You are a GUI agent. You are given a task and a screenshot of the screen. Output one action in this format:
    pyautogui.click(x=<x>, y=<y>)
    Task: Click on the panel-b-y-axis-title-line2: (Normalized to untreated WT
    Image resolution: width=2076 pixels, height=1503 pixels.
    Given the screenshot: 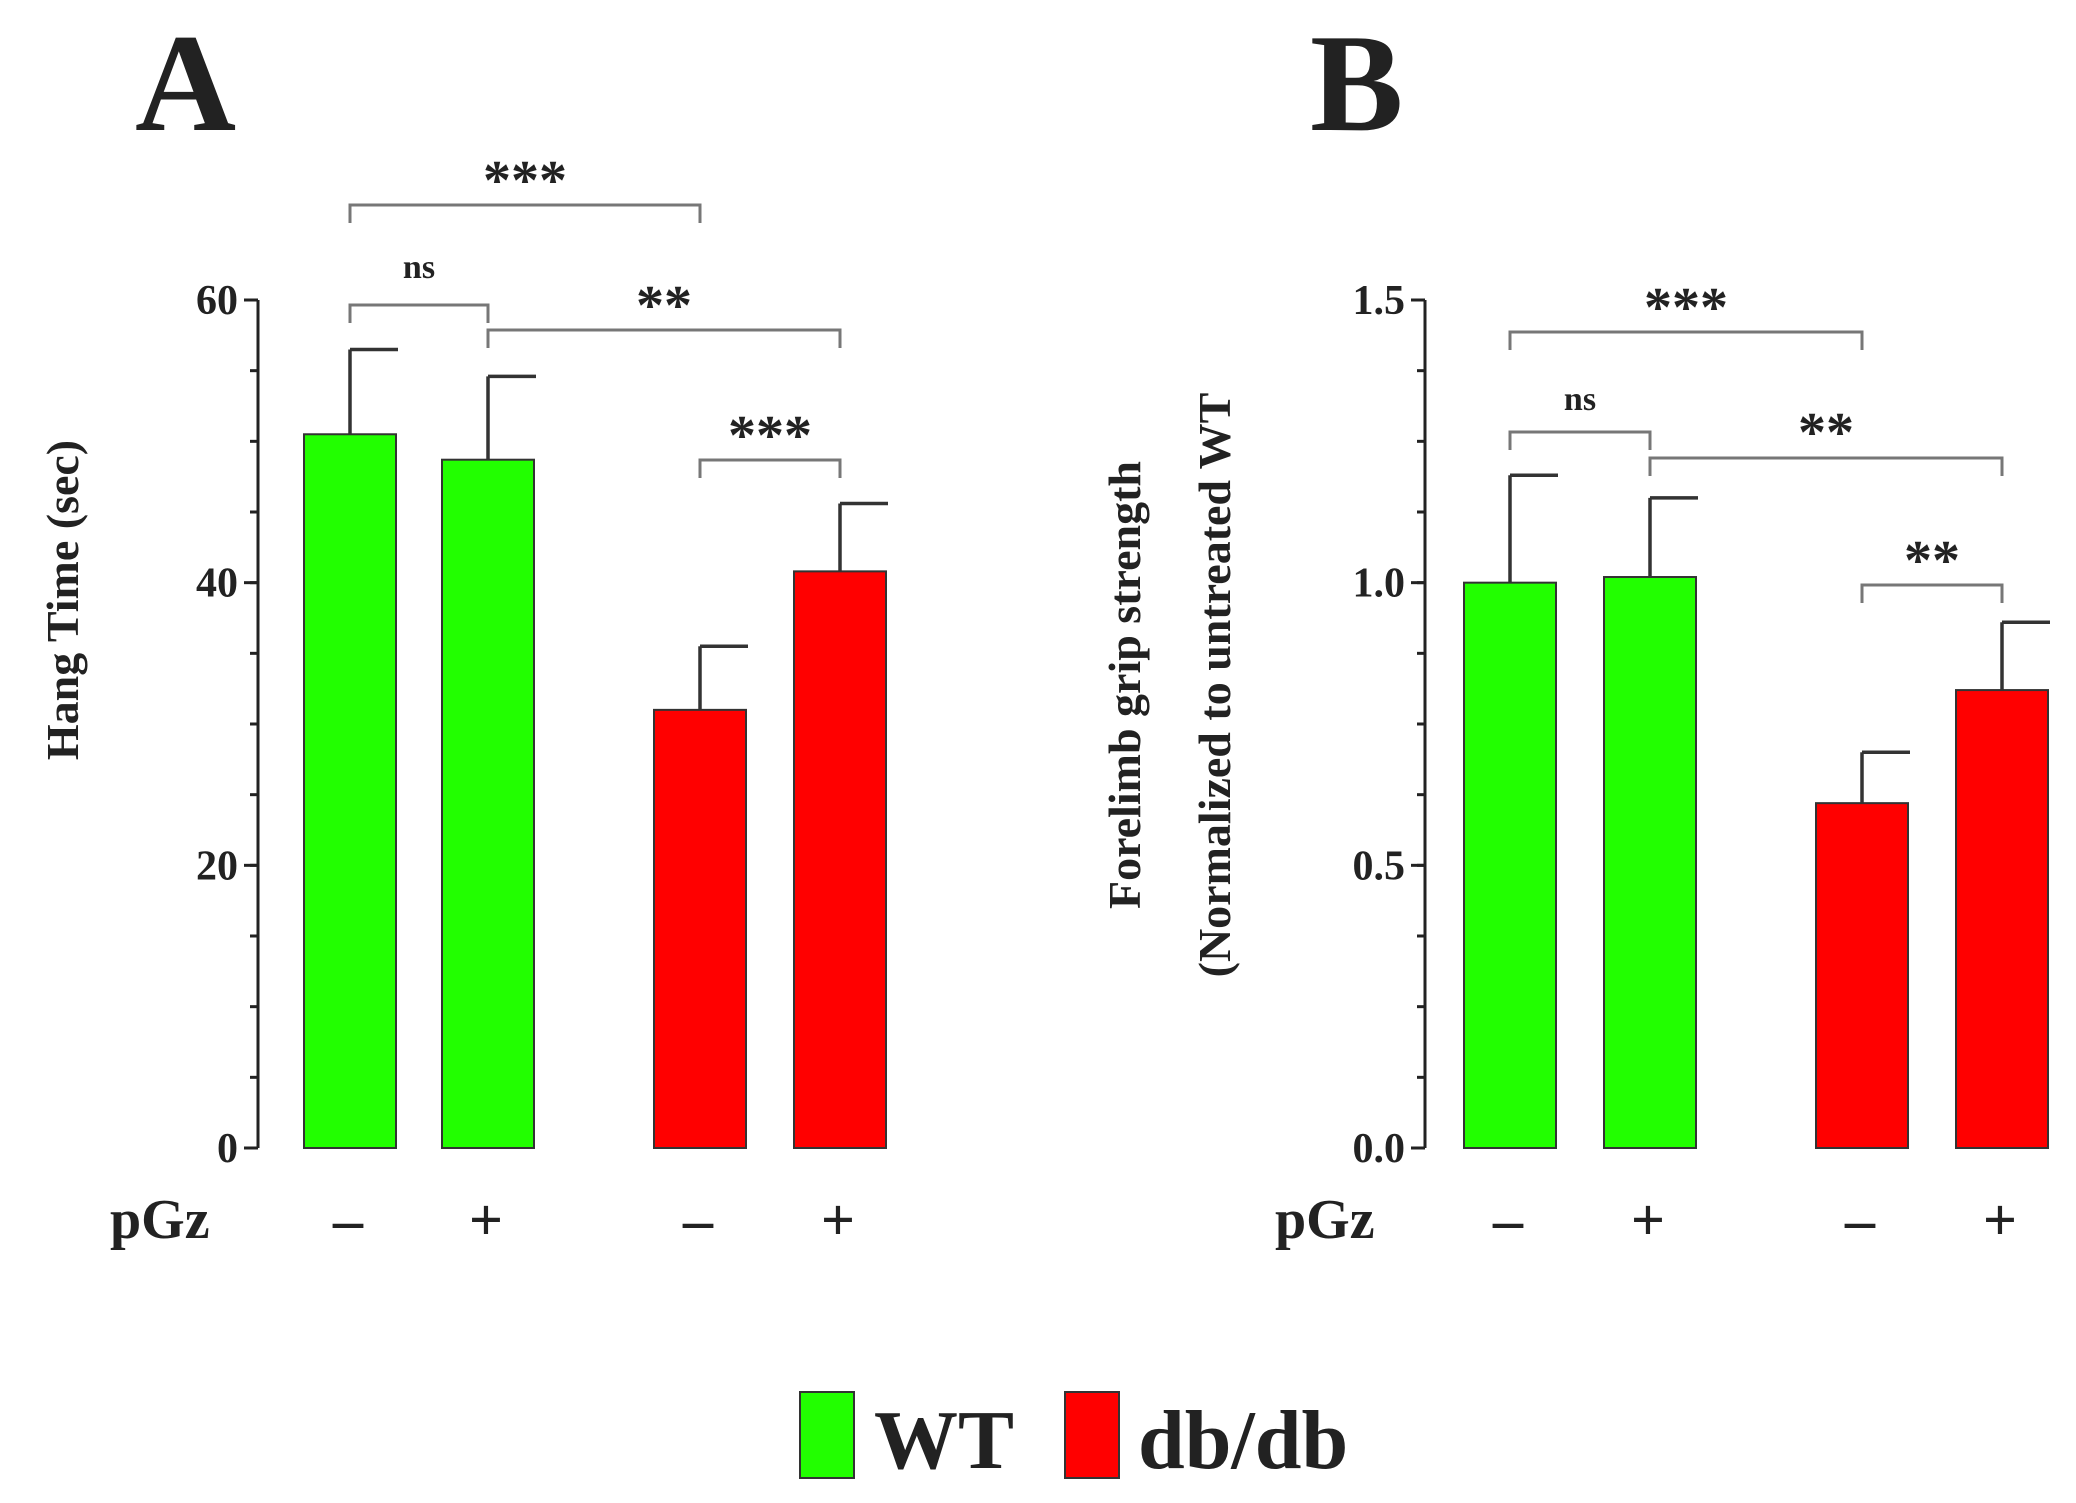 What is the action you would take?
    pyautogui.click(x=1214, y=685)
    